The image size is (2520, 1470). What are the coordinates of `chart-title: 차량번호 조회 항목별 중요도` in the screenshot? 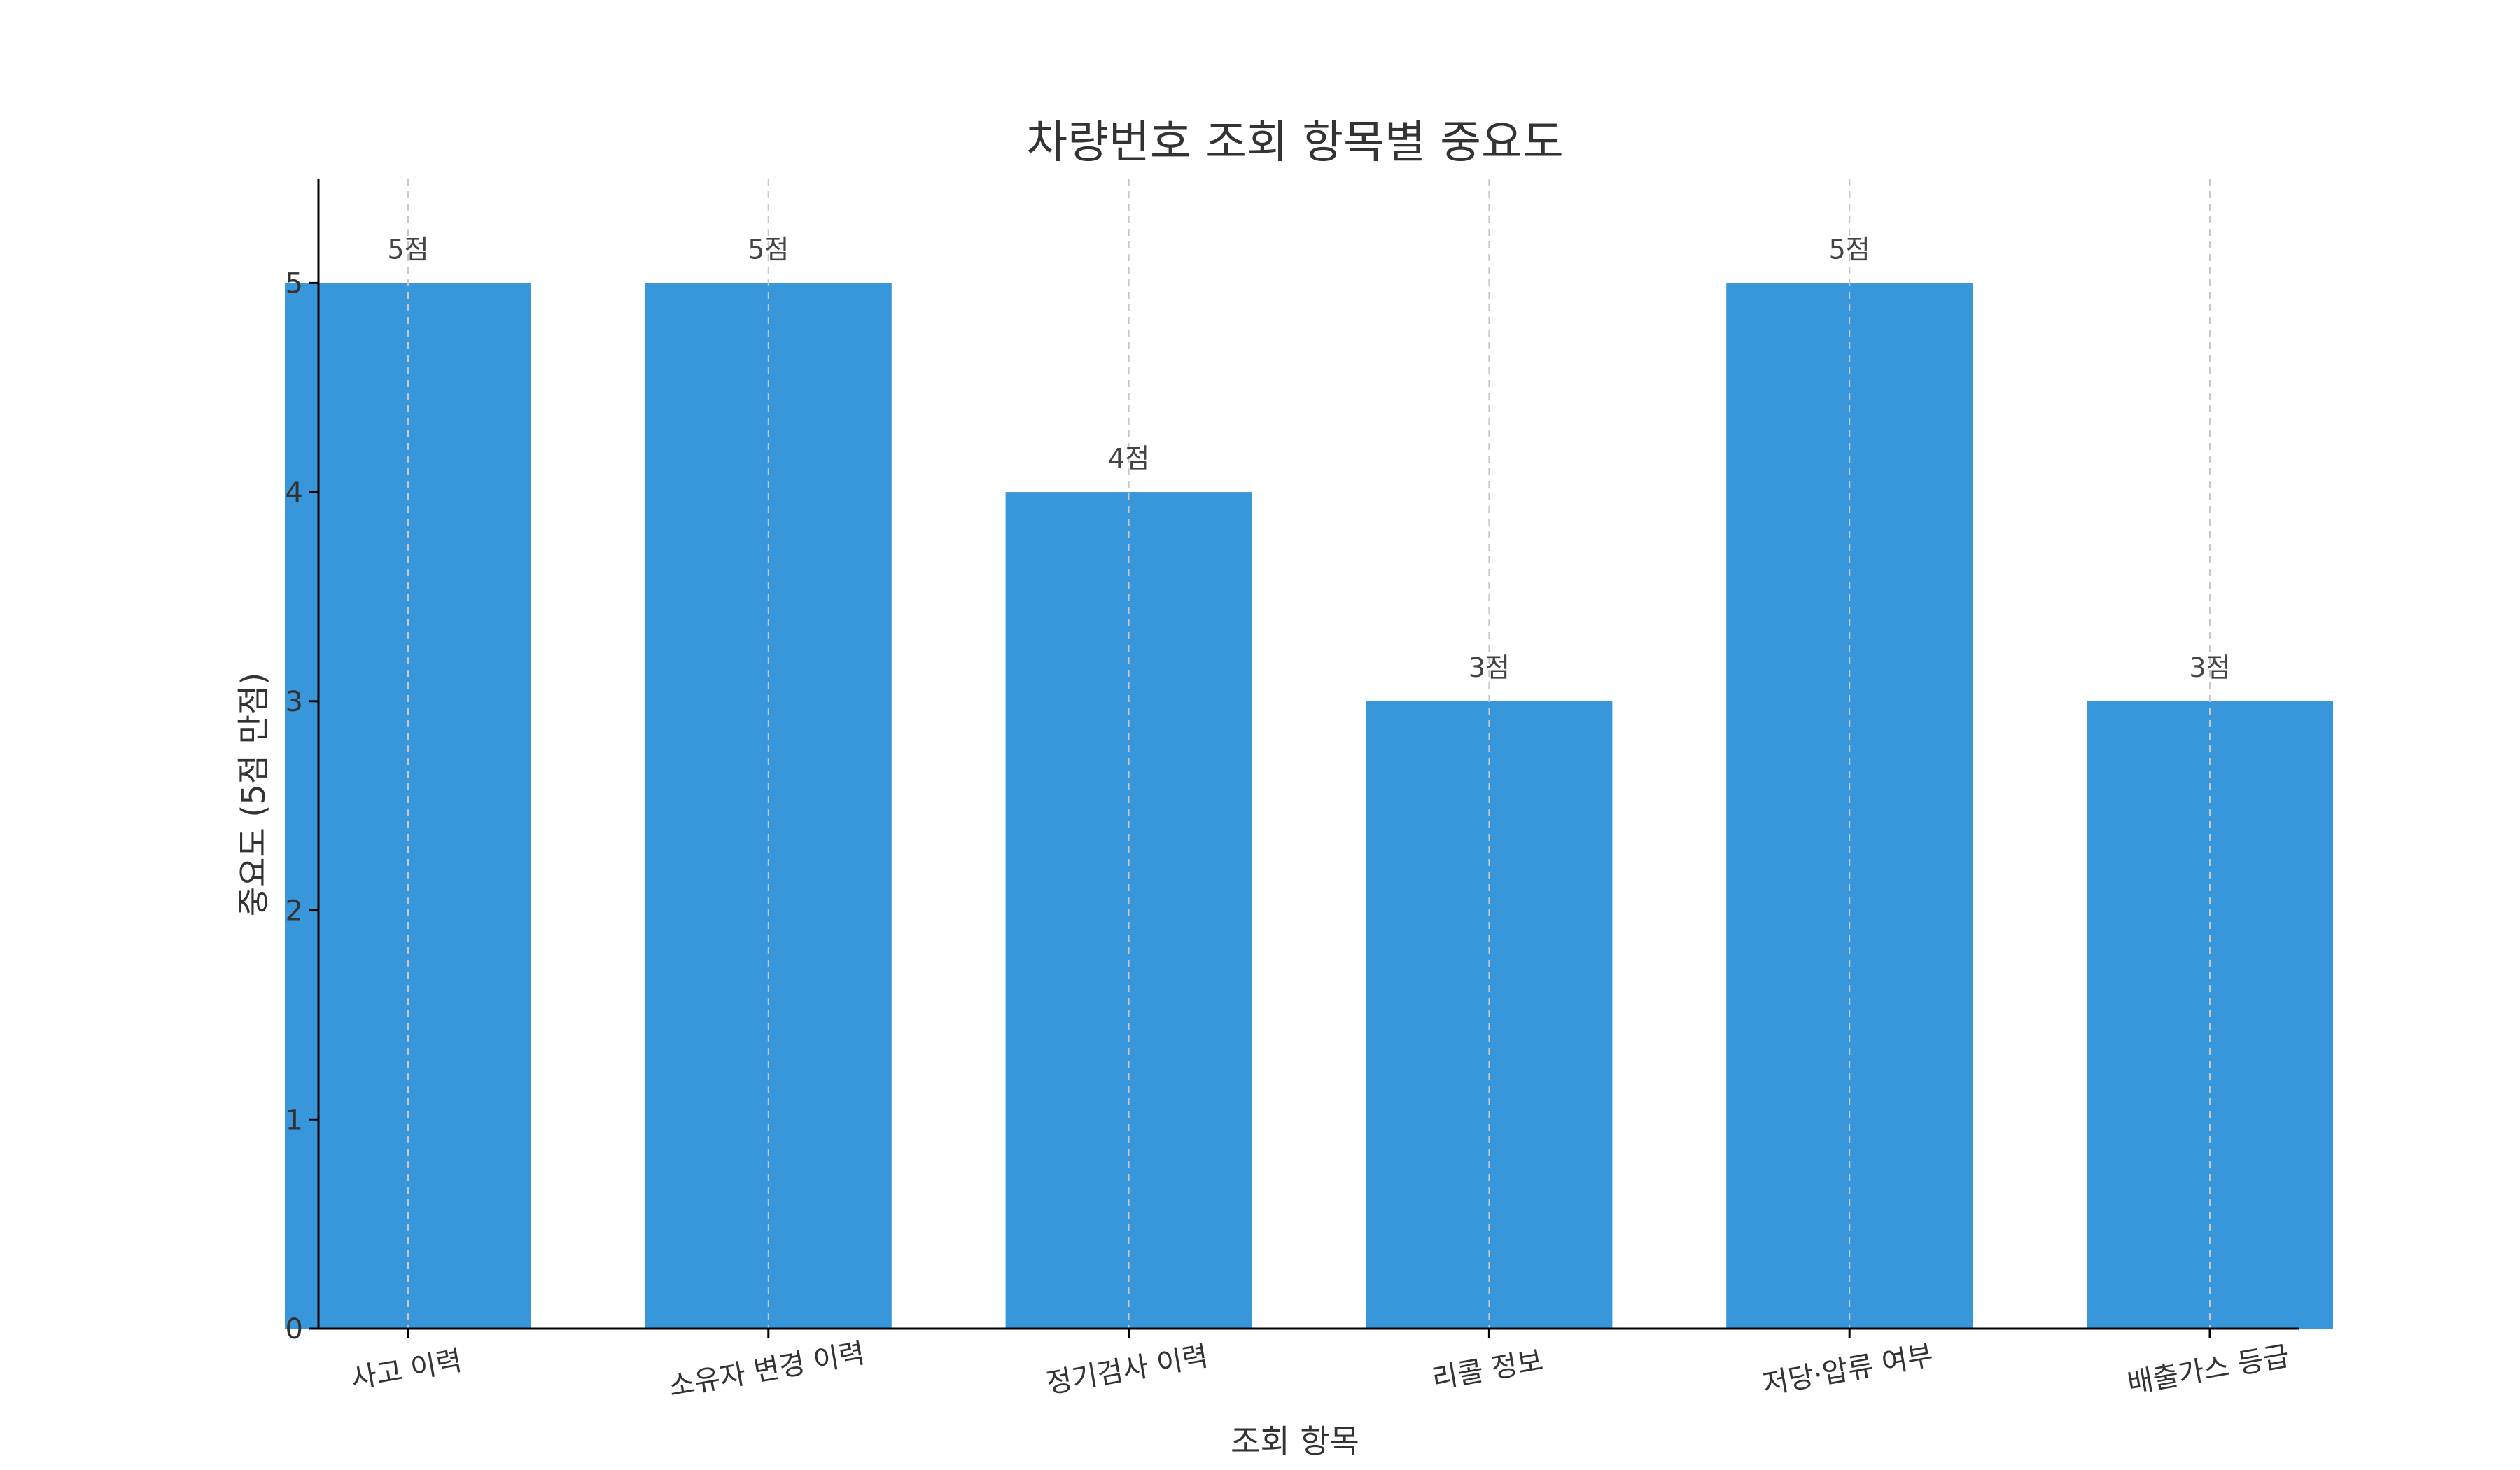 It's located at (1295, 143).